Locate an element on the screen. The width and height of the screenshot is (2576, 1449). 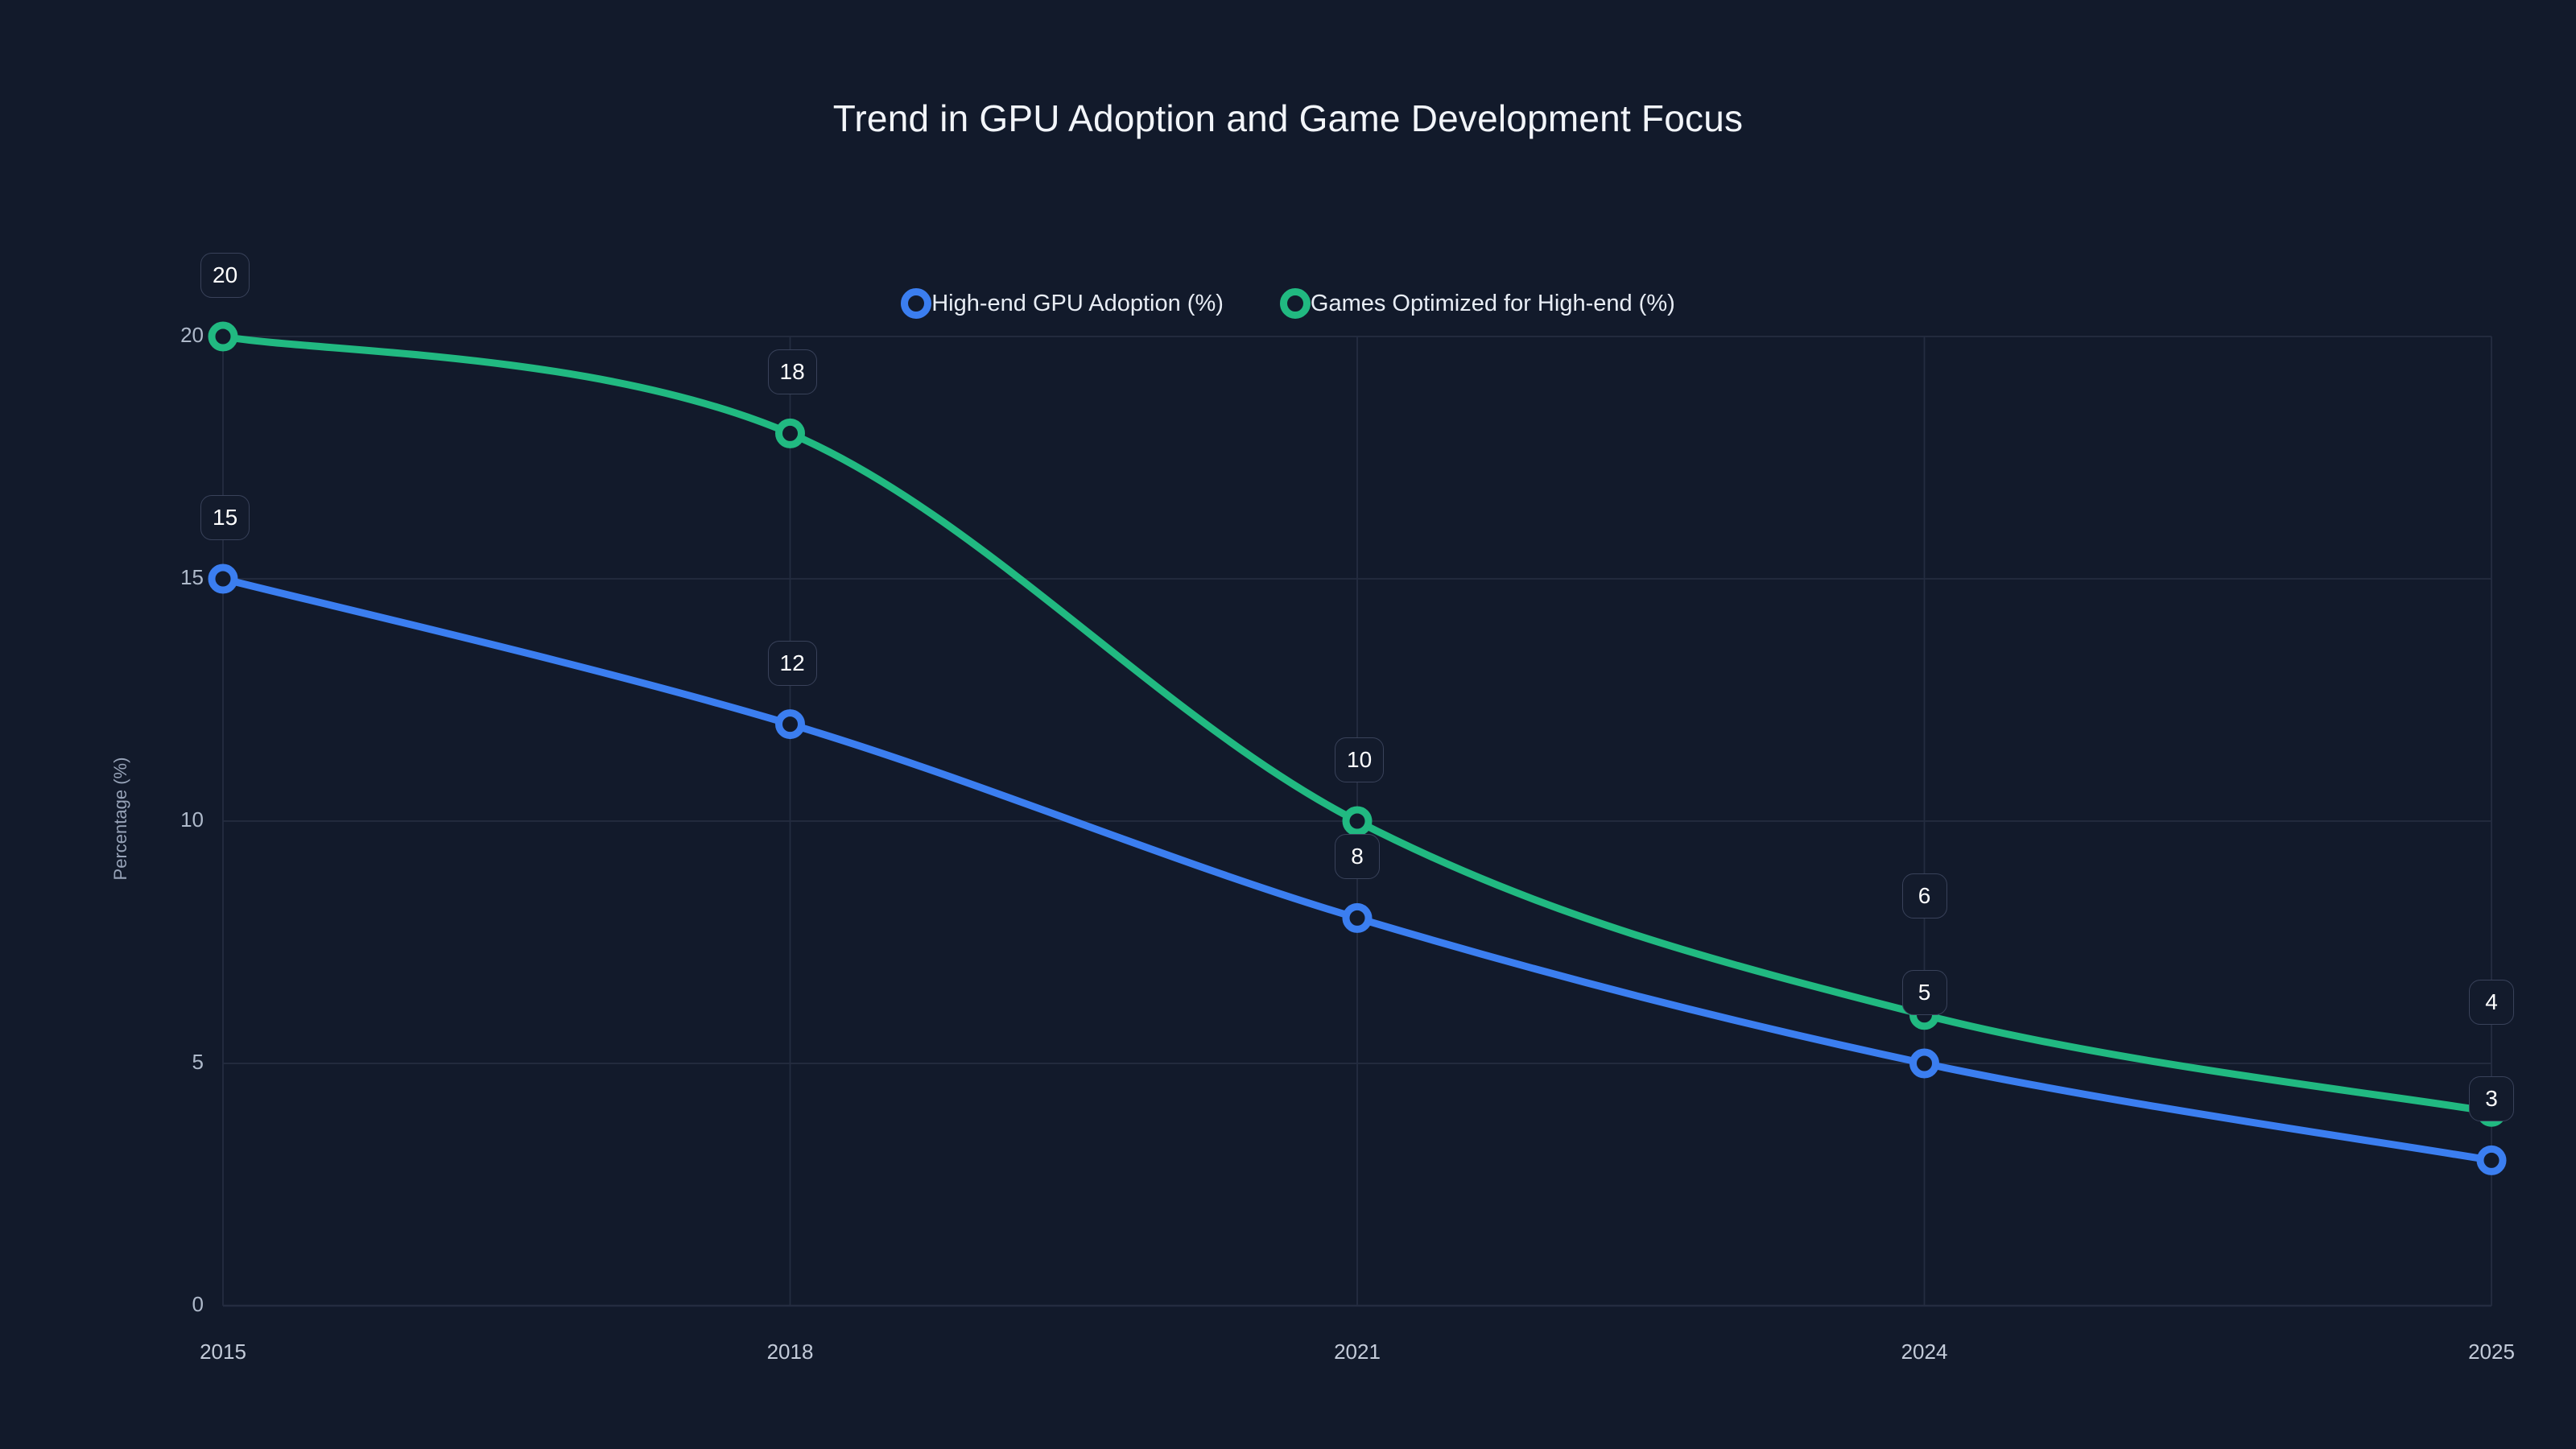
data-label-badge: 4 is located at coordinates (2491, 1003).